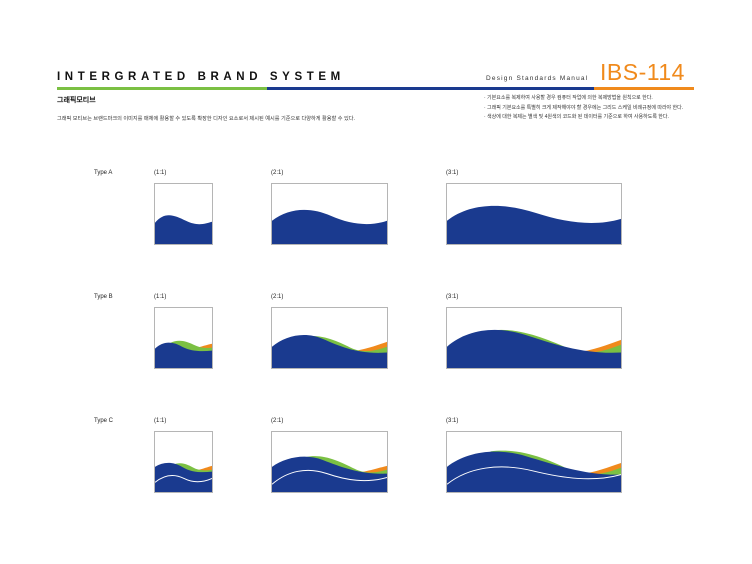 The width and height of the screenshot is (752, 564). I want to click on rule-orange-segment, so click(644, 88).